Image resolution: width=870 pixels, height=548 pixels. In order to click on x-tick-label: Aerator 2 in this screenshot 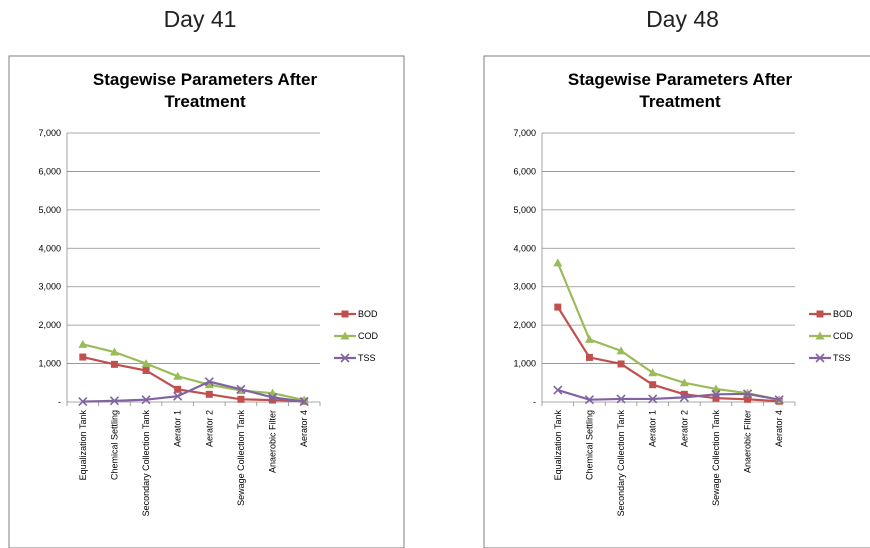, I will do `click(209, 428)`.